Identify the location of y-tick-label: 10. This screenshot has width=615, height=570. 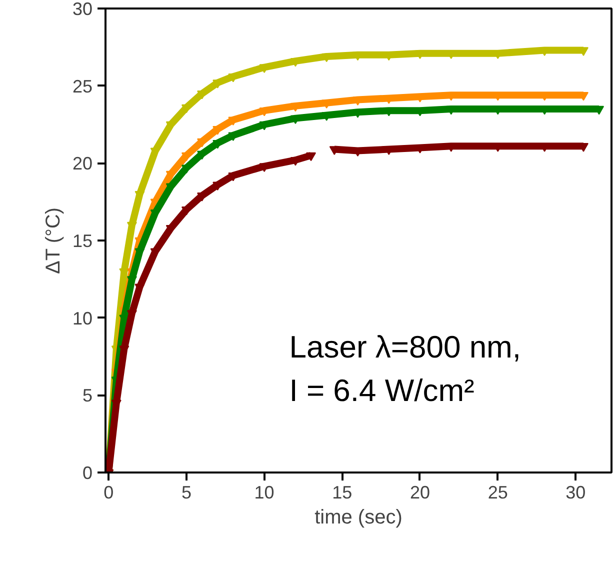
(82, 318).